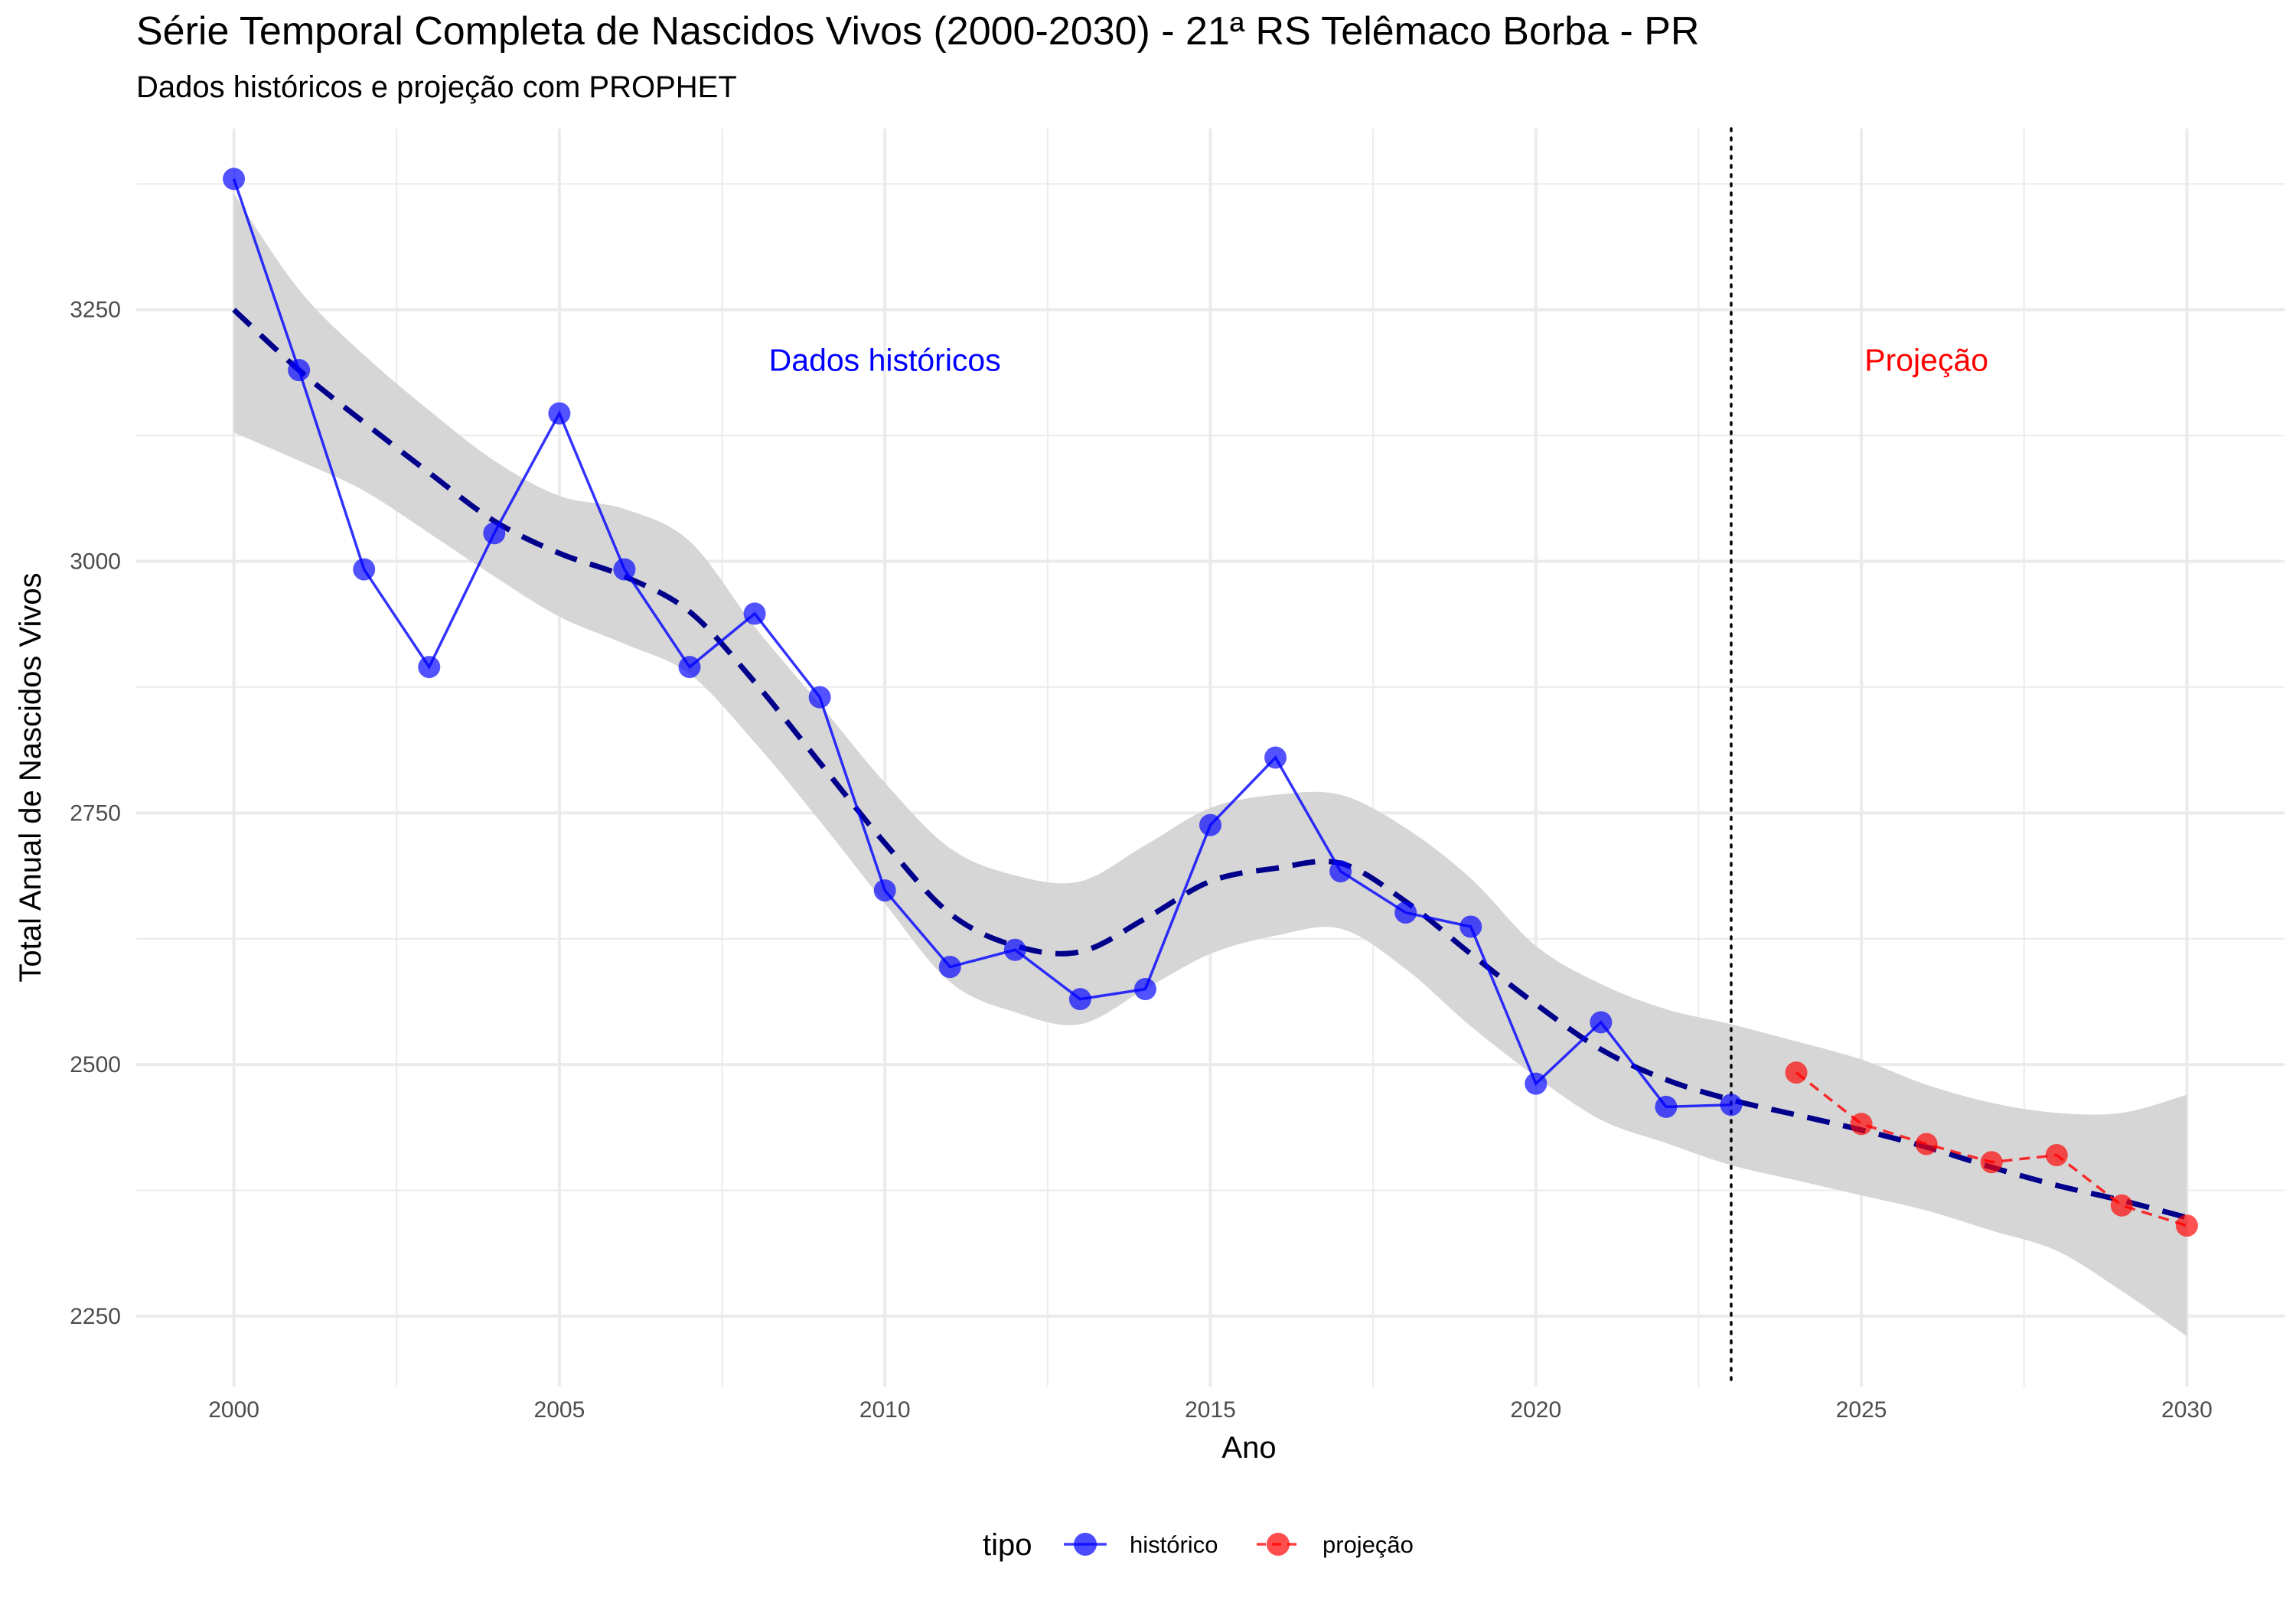 The image size is (2296, 1607). Describe the element at coordinates (30, 777) in the screenshot. I see `y-axis-title: Total Anual de Nascidos Vivos` at that location.